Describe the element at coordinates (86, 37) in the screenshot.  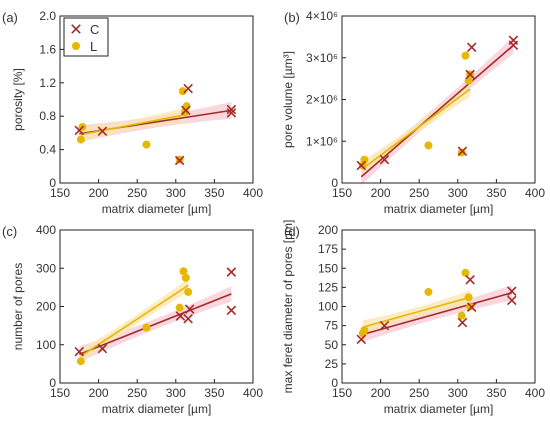
I see `legend: CL` at that location.